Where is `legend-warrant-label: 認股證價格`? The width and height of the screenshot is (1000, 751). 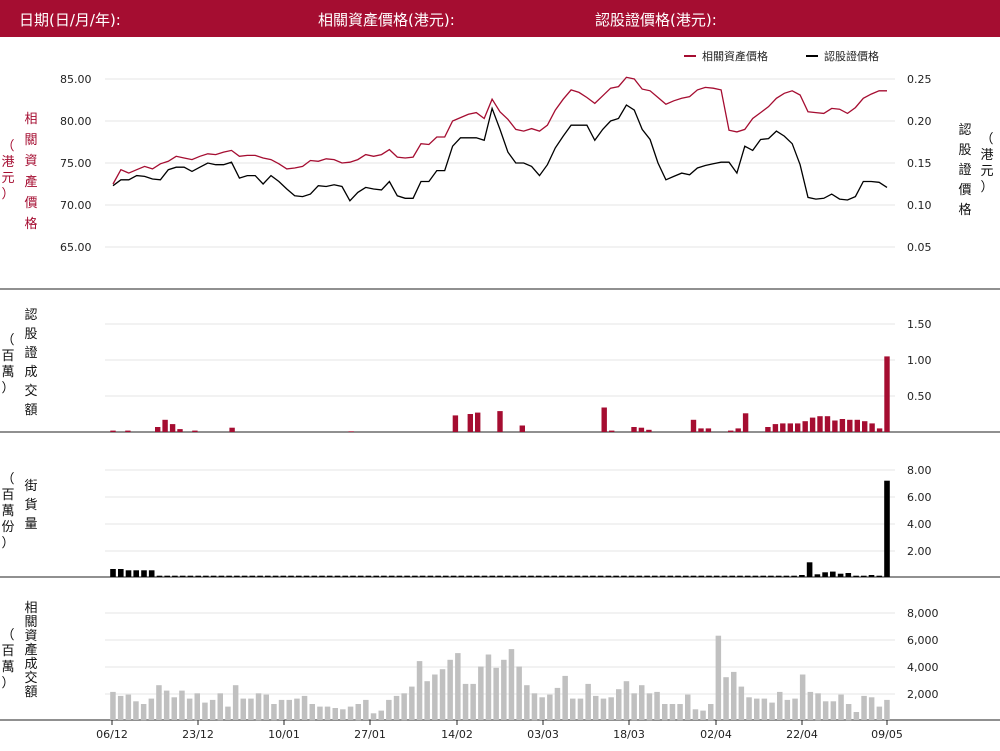 legend-warrant-label: 認股證價格 is located at coordinates (851, 56).